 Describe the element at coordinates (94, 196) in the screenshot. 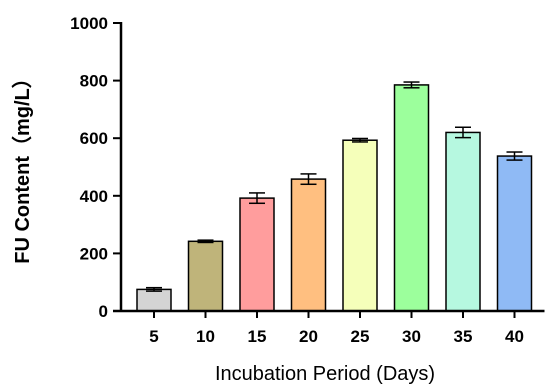

I see `y-tick-label-400: 400` at that location.